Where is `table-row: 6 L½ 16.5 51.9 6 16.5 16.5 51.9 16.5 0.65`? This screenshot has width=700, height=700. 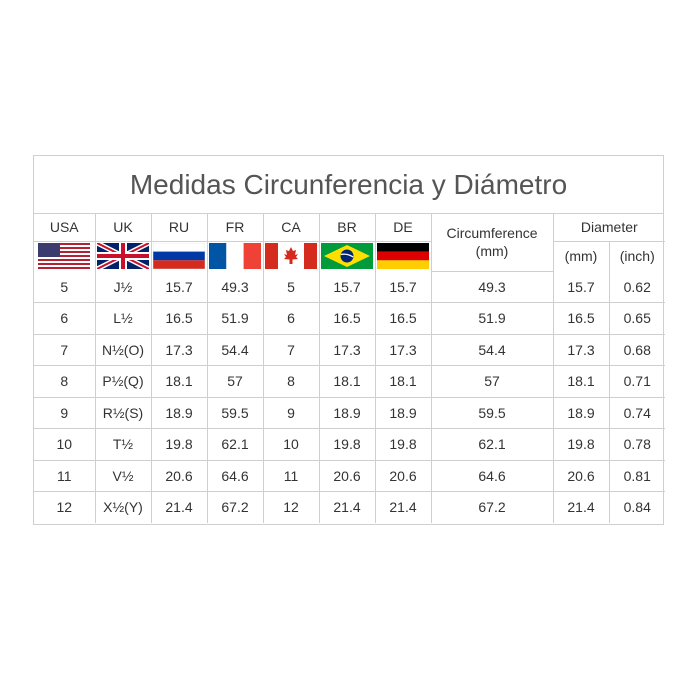
table-row: 6 L½ 16.5 51.9 6 16.5 16.5 51.9 16.5 0.65 is located at coordinates (350, 318).